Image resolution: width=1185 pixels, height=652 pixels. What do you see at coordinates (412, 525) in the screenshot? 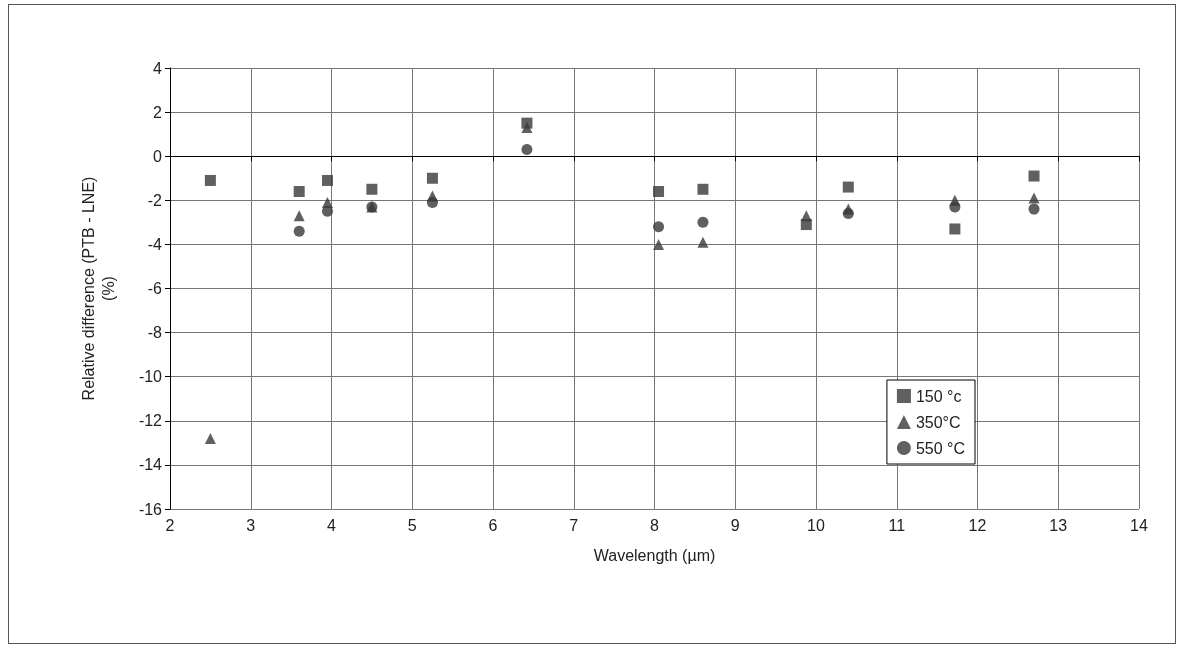
I see `x-tick-label: 5` at bounding box center [412, 525].